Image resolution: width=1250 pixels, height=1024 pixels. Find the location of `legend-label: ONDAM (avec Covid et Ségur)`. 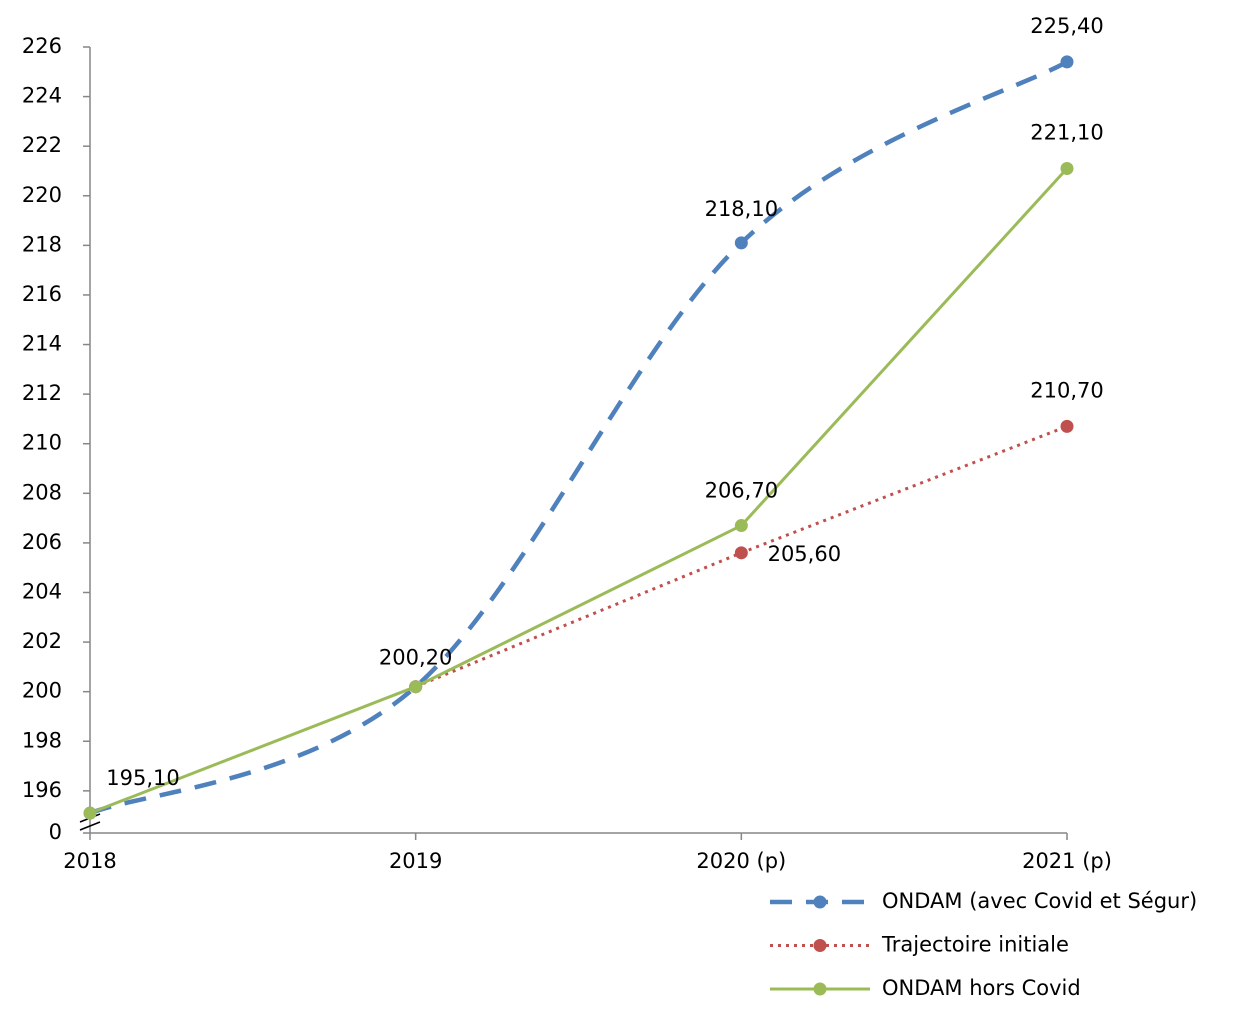

legend-label: ONDAM (avec Covid et Ségur) is located at coordinates (1039, 901).